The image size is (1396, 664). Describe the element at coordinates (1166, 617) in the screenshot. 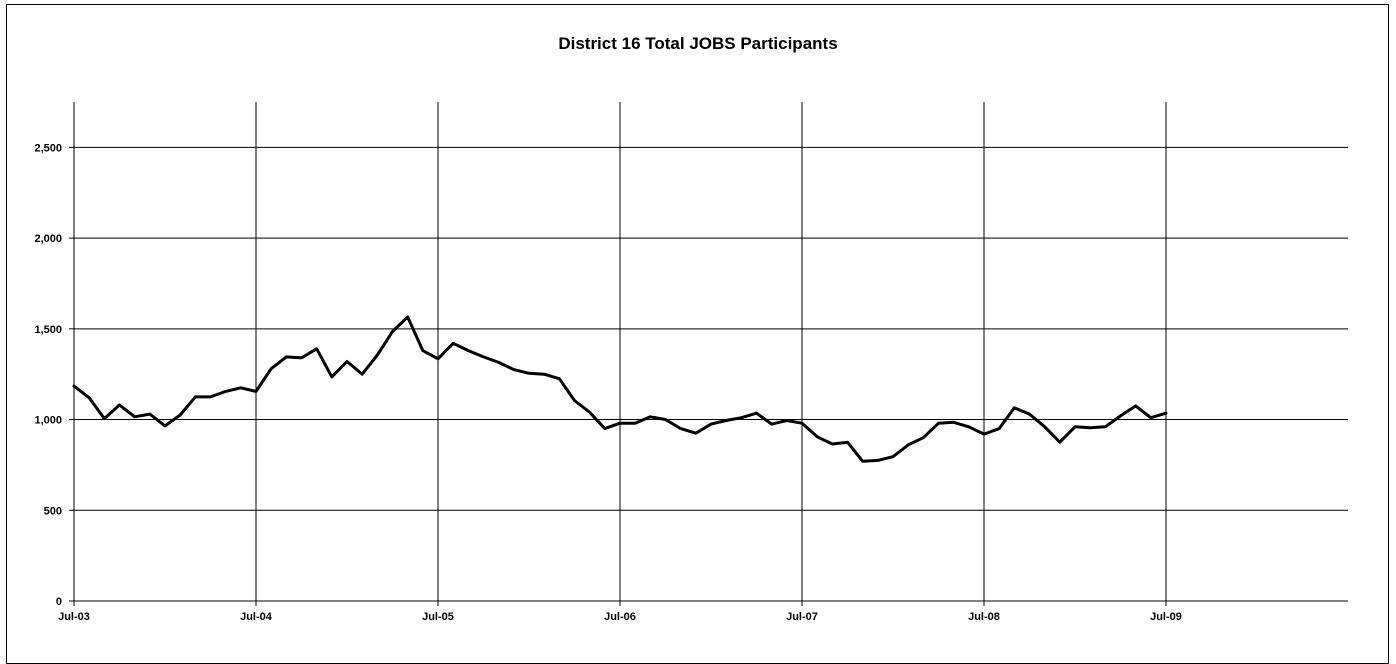

I see `x-tick-label: Jul-09` at that location.